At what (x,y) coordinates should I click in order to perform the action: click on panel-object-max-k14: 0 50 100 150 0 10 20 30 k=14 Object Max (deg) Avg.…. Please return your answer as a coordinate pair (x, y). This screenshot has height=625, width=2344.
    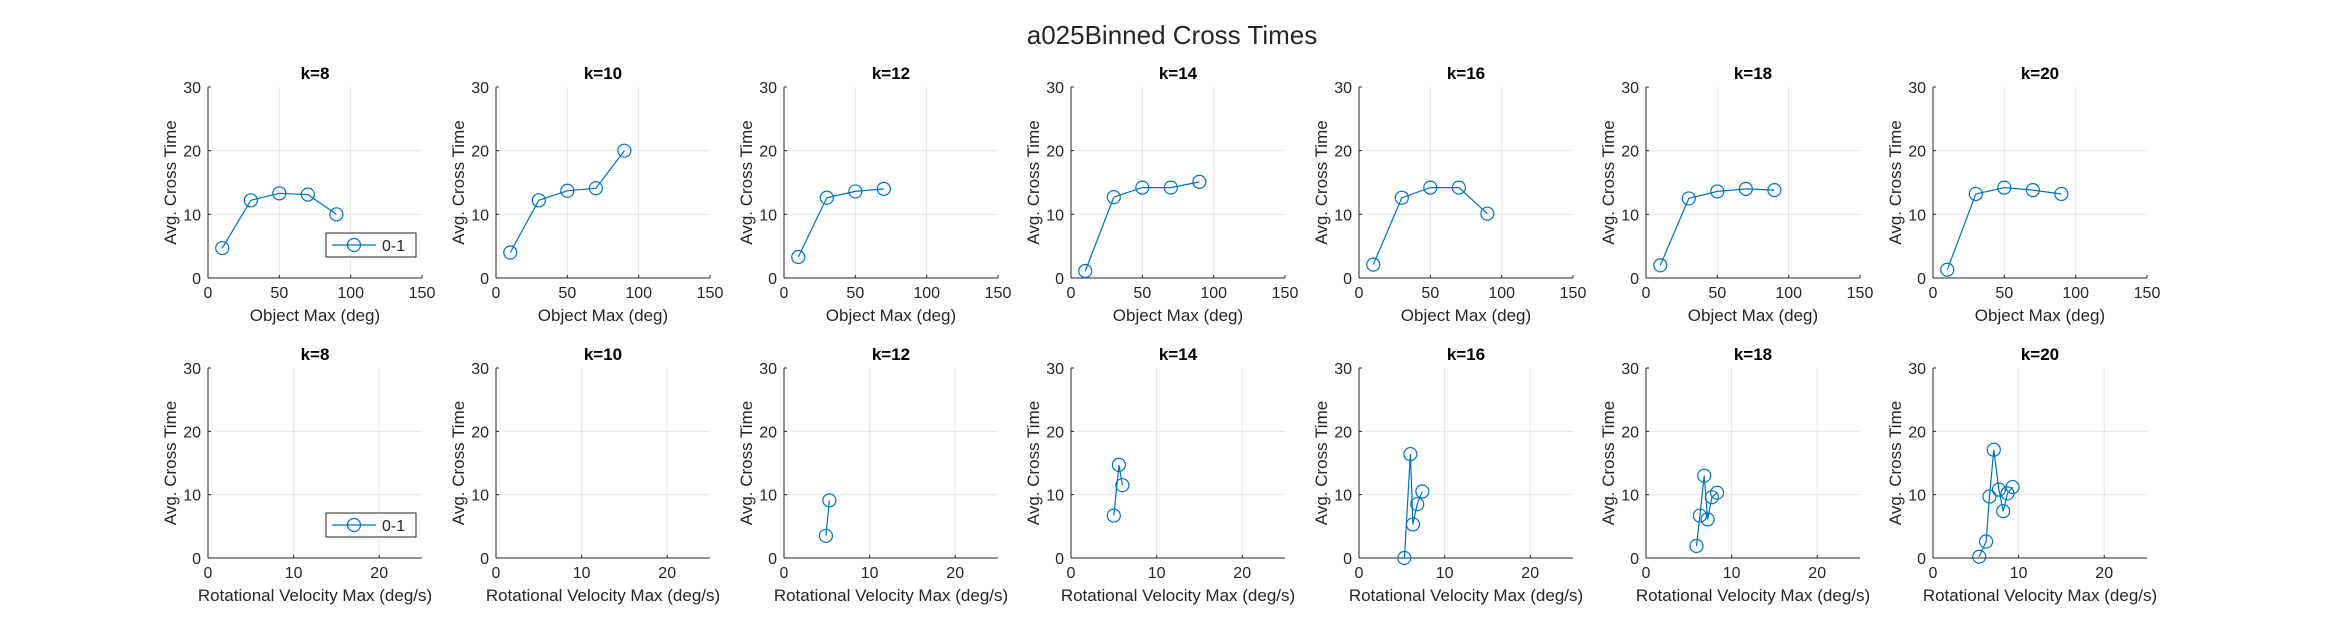
    Looking at the image, I should click on (1161, 194).